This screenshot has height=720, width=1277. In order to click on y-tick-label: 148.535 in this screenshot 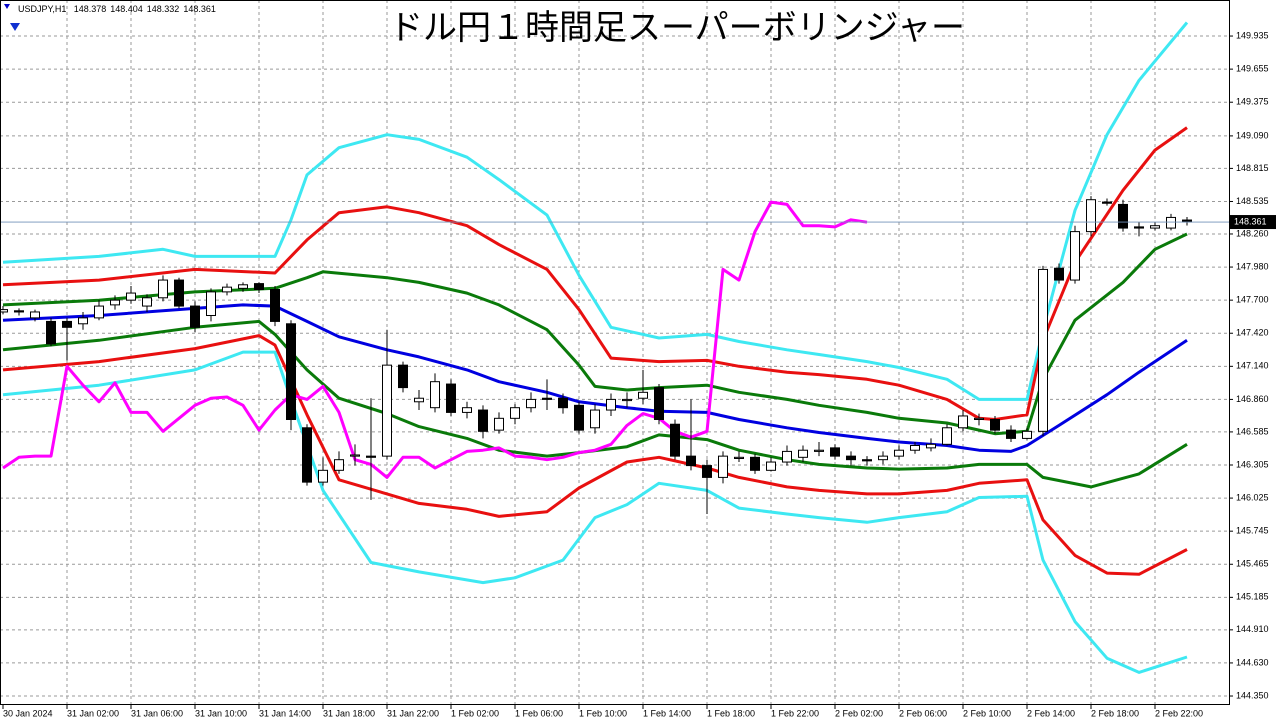, I will do `click(1252, 201)`.